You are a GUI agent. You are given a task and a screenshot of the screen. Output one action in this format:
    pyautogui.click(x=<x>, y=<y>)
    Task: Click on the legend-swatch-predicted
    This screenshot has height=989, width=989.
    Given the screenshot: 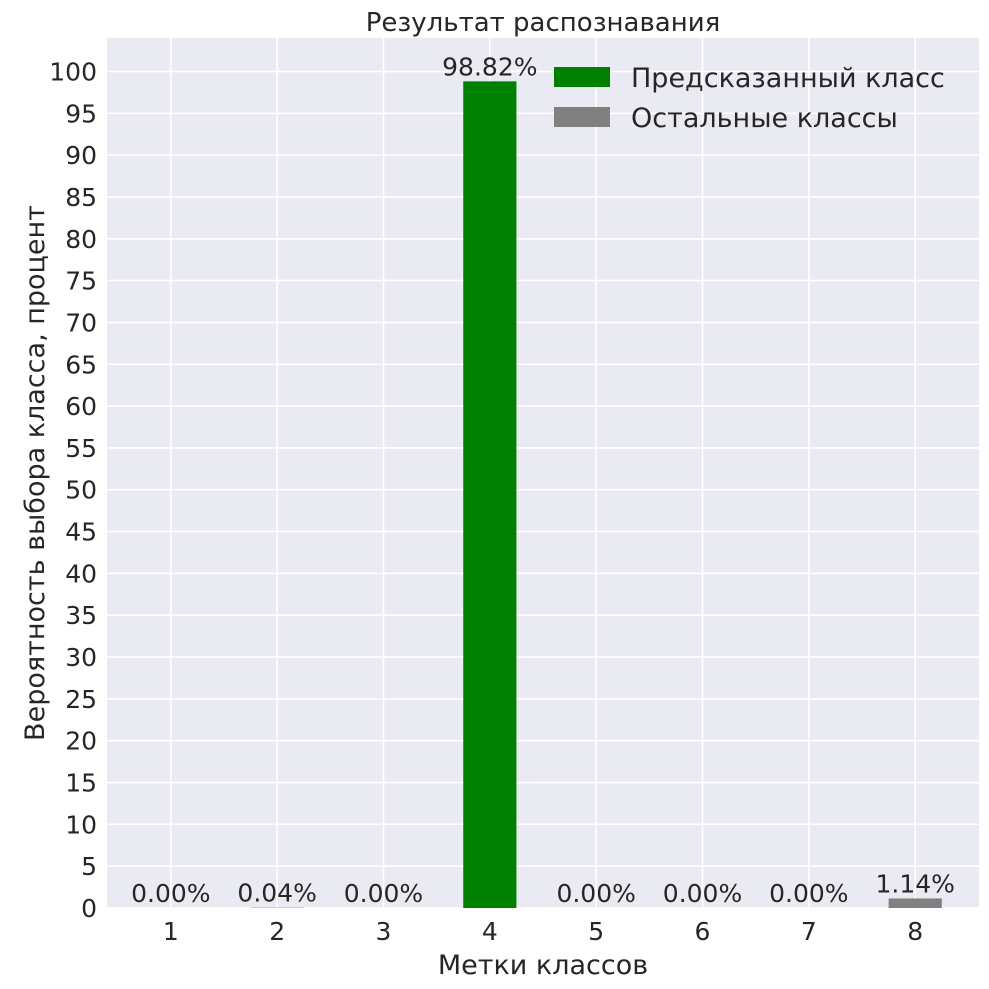 What is the action you would take?
    pyautogui.click(x=582, y=77)
    